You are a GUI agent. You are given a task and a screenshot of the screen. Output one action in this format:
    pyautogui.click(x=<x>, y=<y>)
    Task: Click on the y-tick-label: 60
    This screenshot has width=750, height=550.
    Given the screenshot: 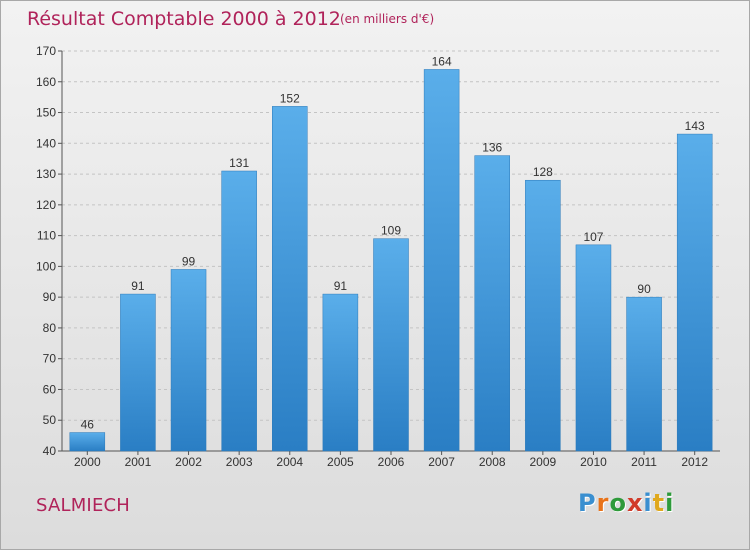 What is the action you would take?
    pyautogui.click(x=50, y=389)
    